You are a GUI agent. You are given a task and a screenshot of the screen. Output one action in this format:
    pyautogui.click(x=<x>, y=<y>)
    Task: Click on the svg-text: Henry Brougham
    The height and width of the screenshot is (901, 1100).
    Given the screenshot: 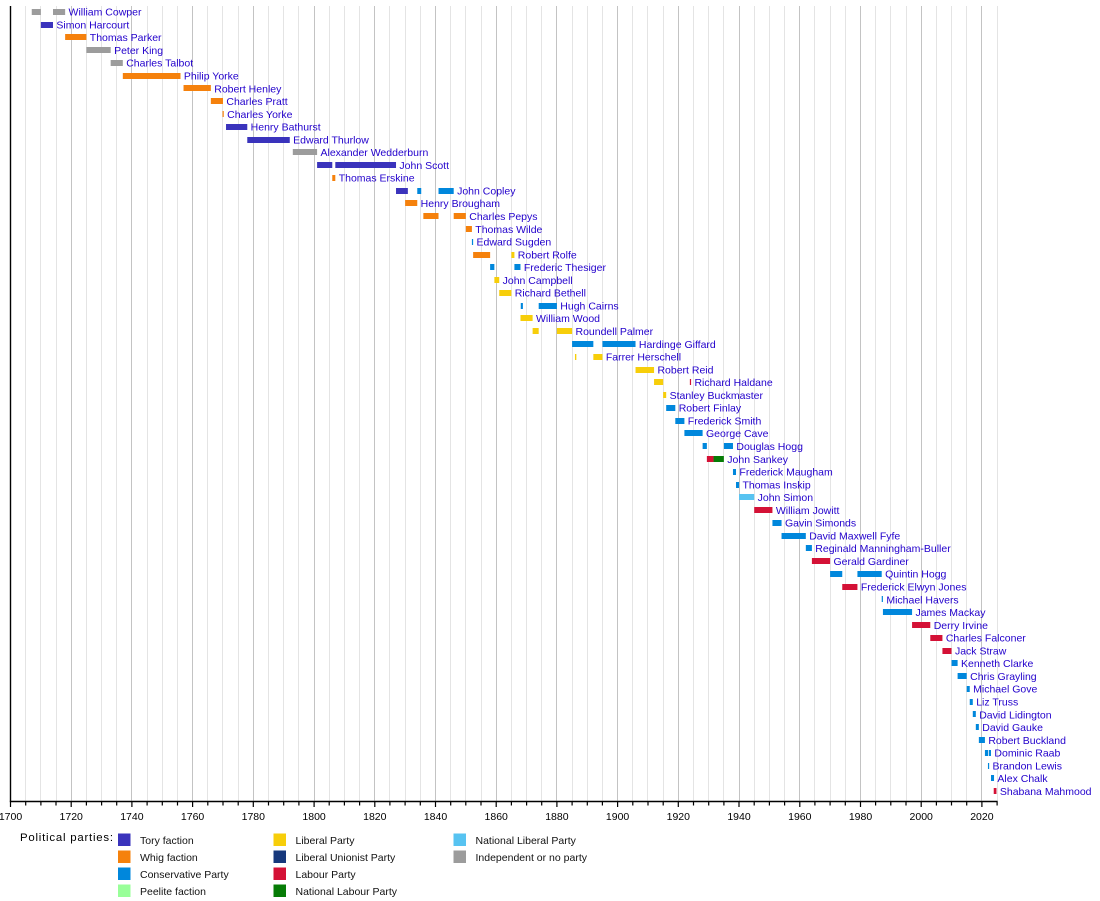 What is the action you would take?
    pyautogui.click(x=461, y=204)
    